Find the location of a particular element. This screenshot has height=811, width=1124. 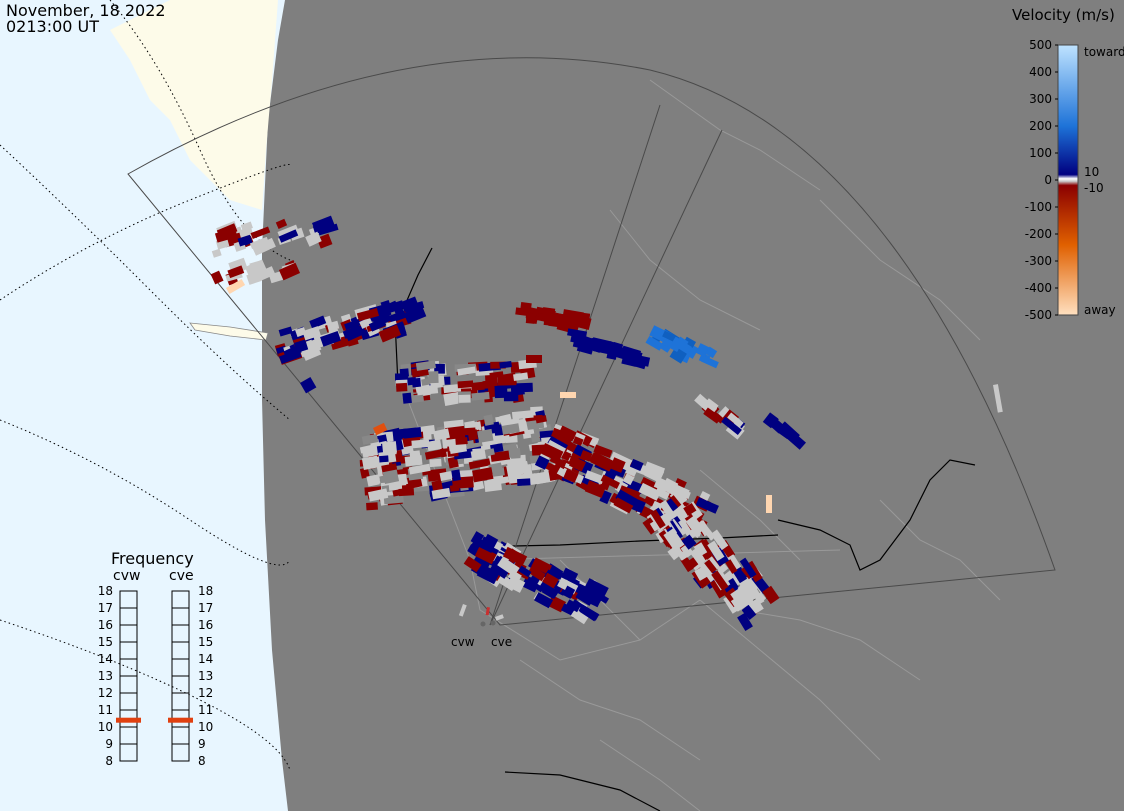

radar-label-cvw: cvw is located at coordinates (463, 642).